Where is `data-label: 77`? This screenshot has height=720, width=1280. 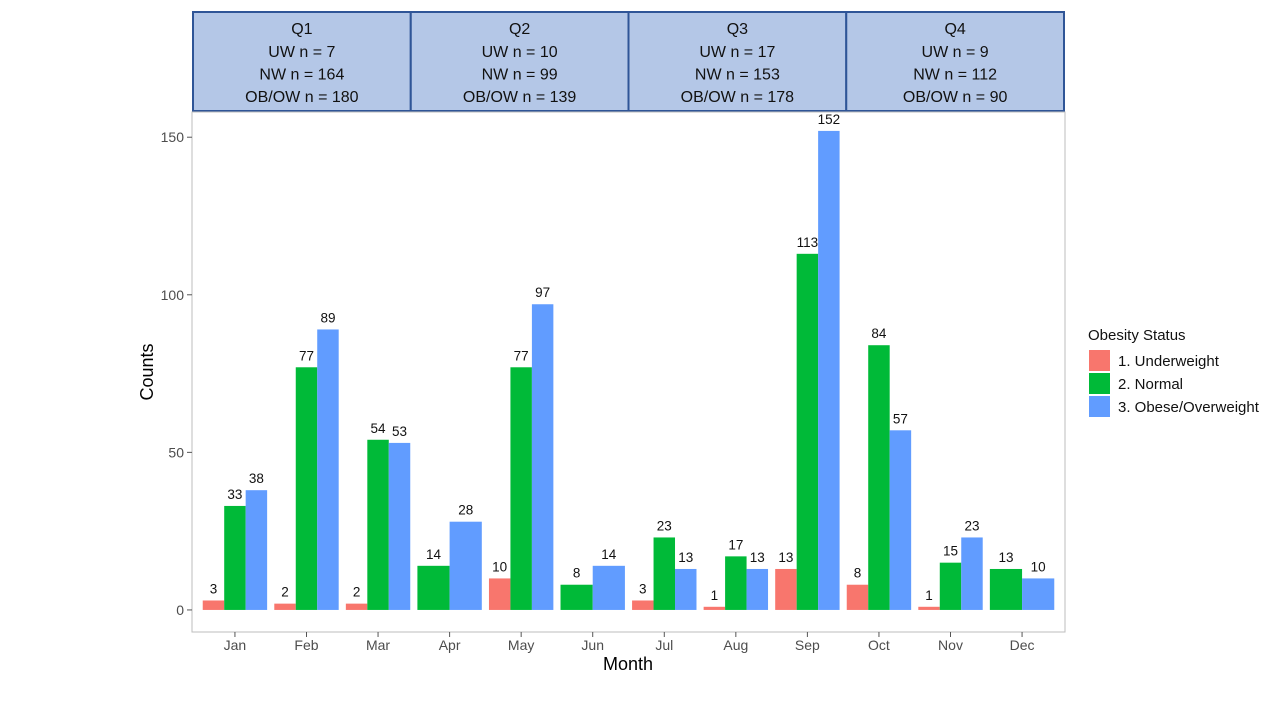 data-label: 77 is located at coordinates (521, 355).